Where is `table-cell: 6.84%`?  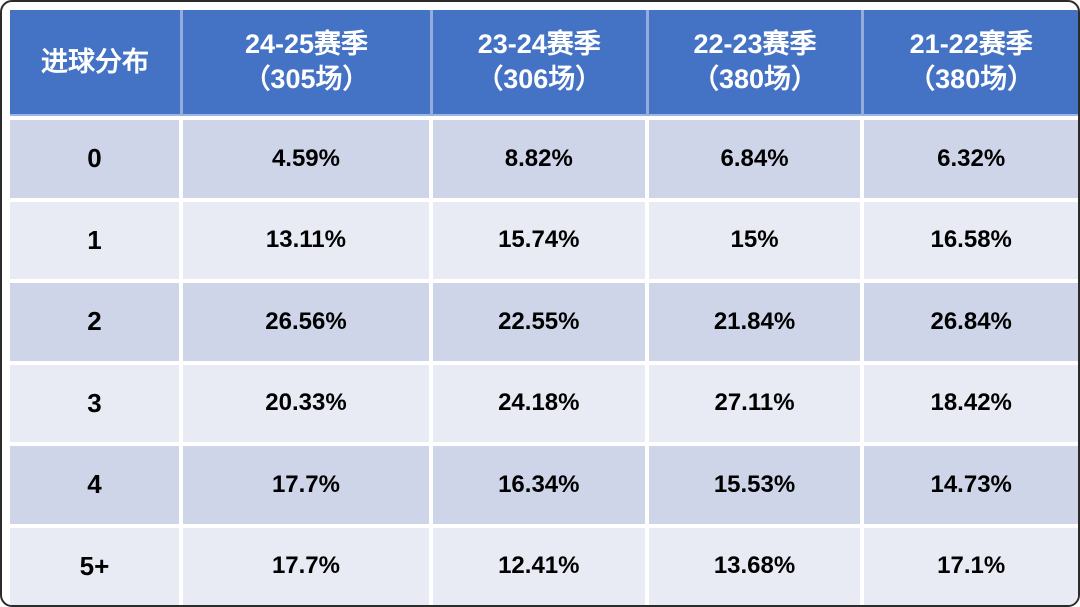
table-cell: 6.84% is located at coordinates (756, 157).